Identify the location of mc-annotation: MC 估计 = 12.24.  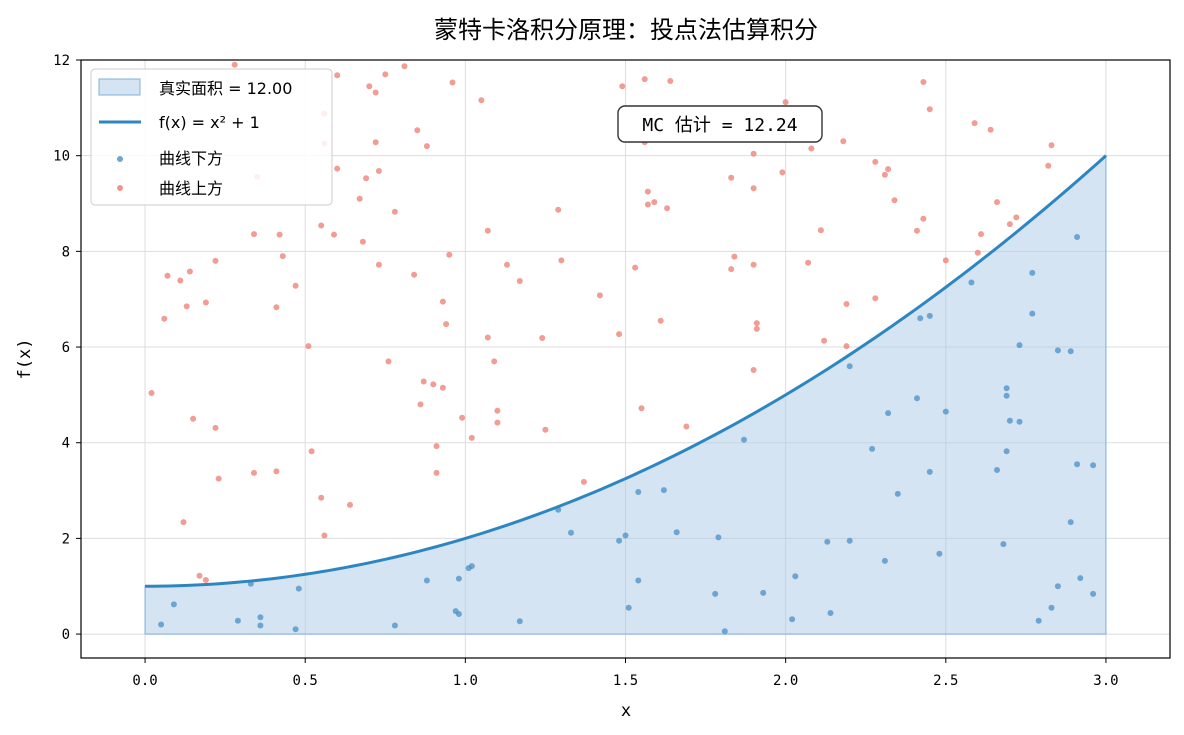
(720, 124).